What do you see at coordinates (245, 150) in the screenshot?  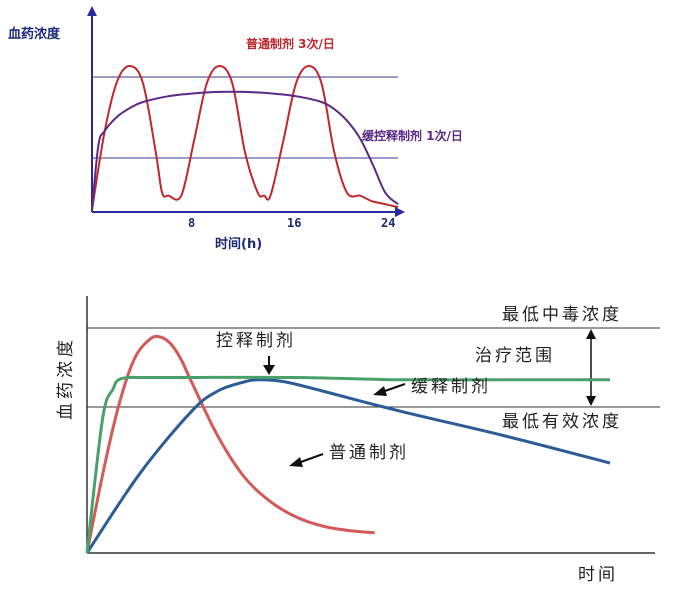 I see `chart1-series-sustained-line` at bounding box center [245, 150].